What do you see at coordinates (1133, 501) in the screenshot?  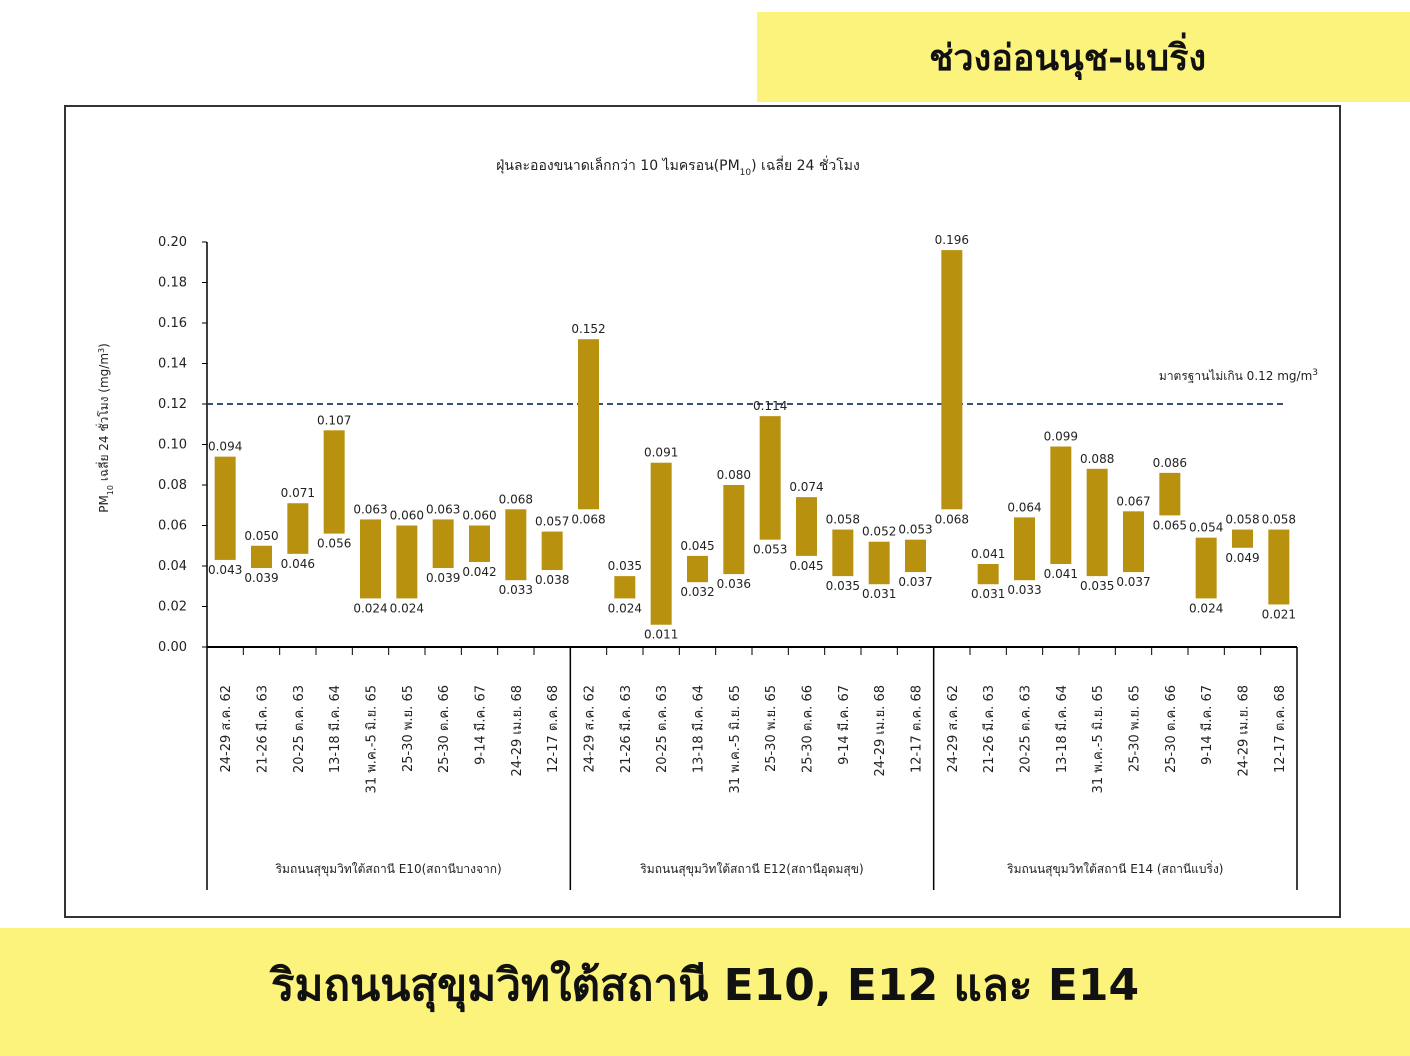 I see `bar-max-label: 0.067` at bounding box center [1133, 501].